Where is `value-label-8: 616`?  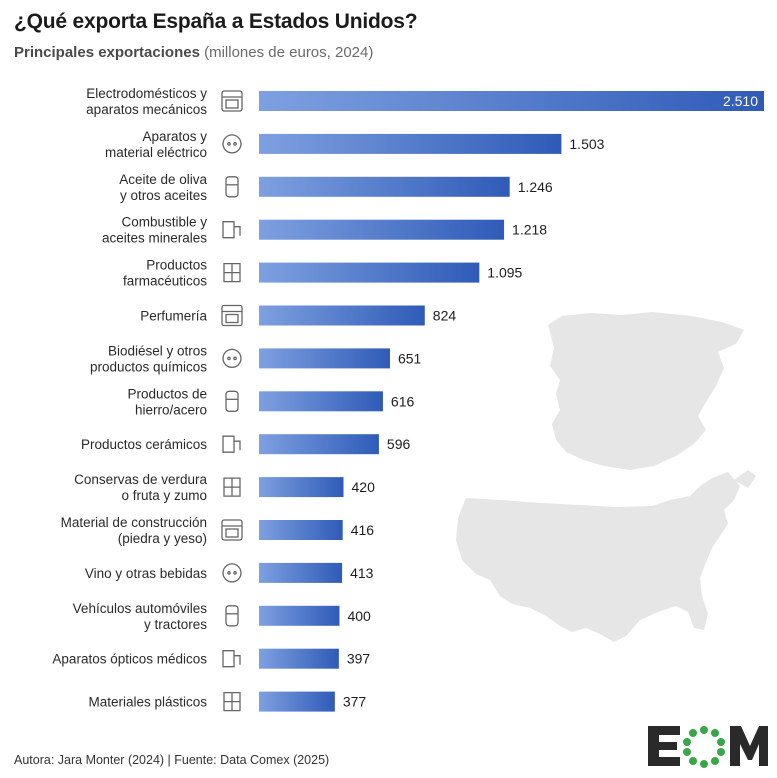
value-label-8: 616 is located at coordinates (403, 401).